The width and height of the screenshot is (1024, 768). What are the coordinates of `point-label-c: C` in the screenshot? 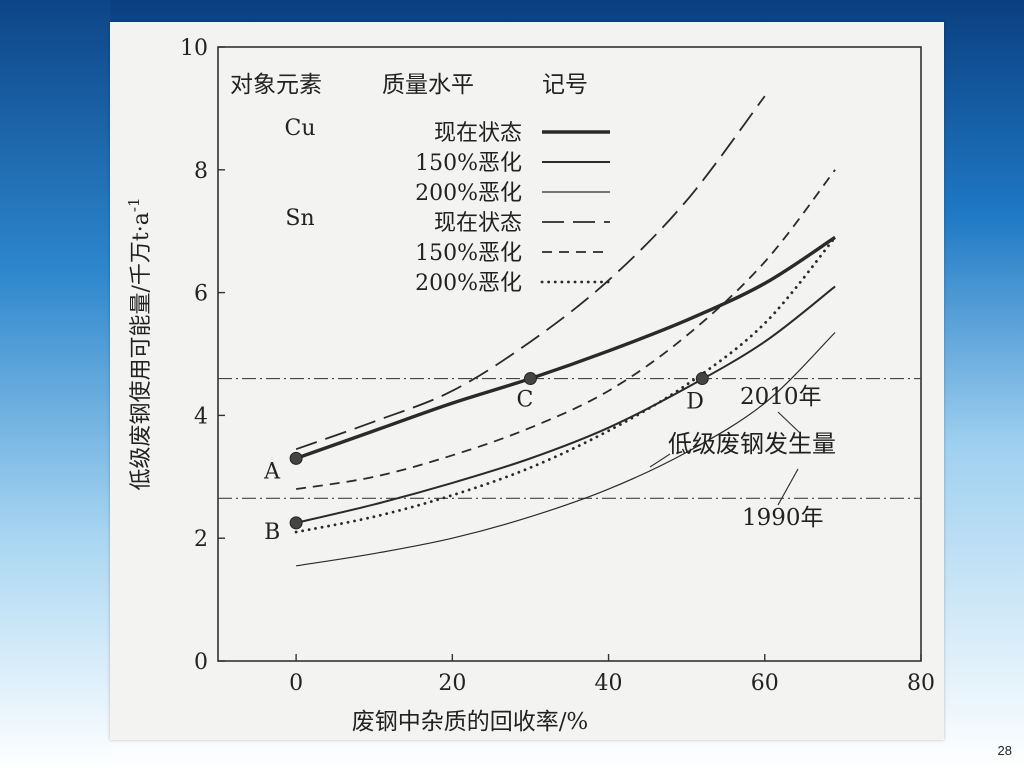 It's located at (524, 400).